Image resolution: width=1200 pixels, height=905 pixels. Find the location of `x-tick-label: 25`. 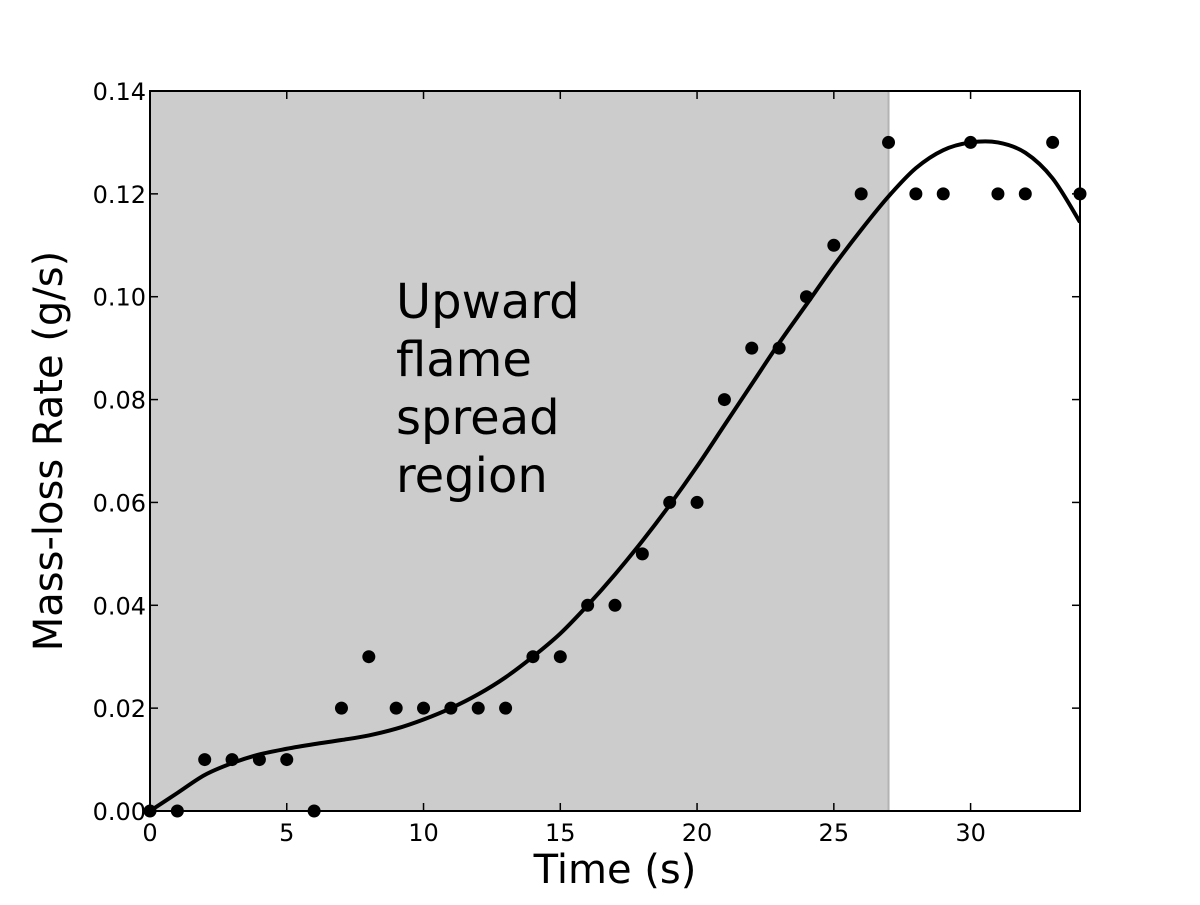

x-tick-label: 25 is located at coordinates (834, 833).